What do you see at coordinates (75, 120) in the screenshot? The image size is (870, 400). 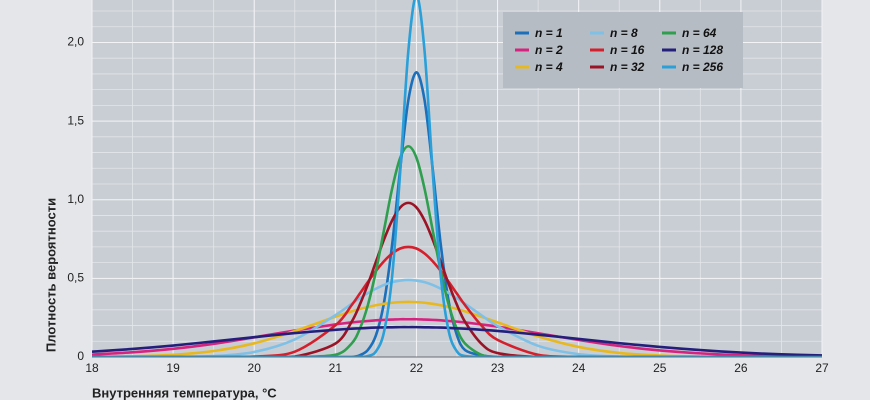 I see `y-tick-label: 1,5` at bounding box center [75, 120].